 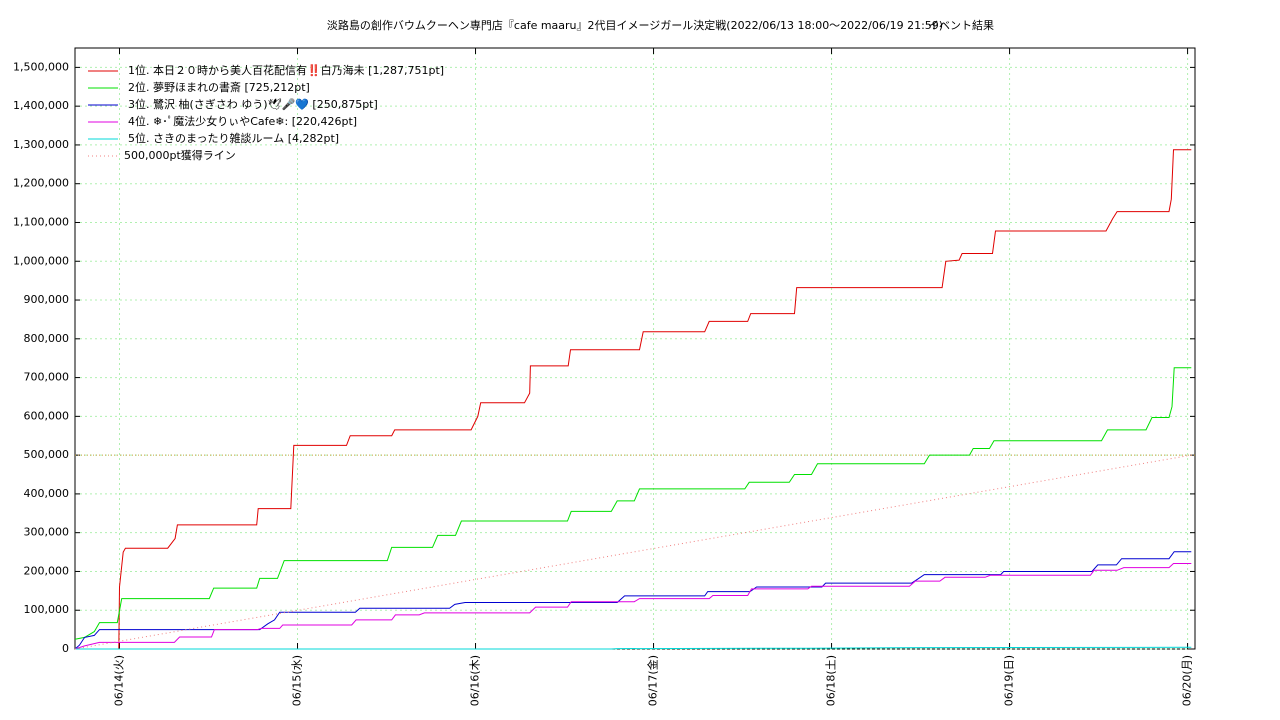 I want to click on y-tick-label: 500,000, so click(x=47, y=454).